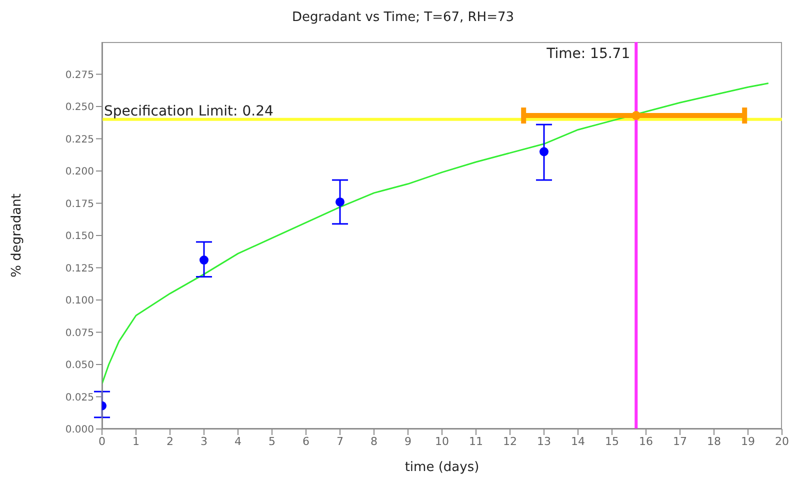 This screenshot has height=491, width=806. Describe the element at coordinates (79, 301) in the screenshot. I see `y-tick-label: 0.100` at that location.